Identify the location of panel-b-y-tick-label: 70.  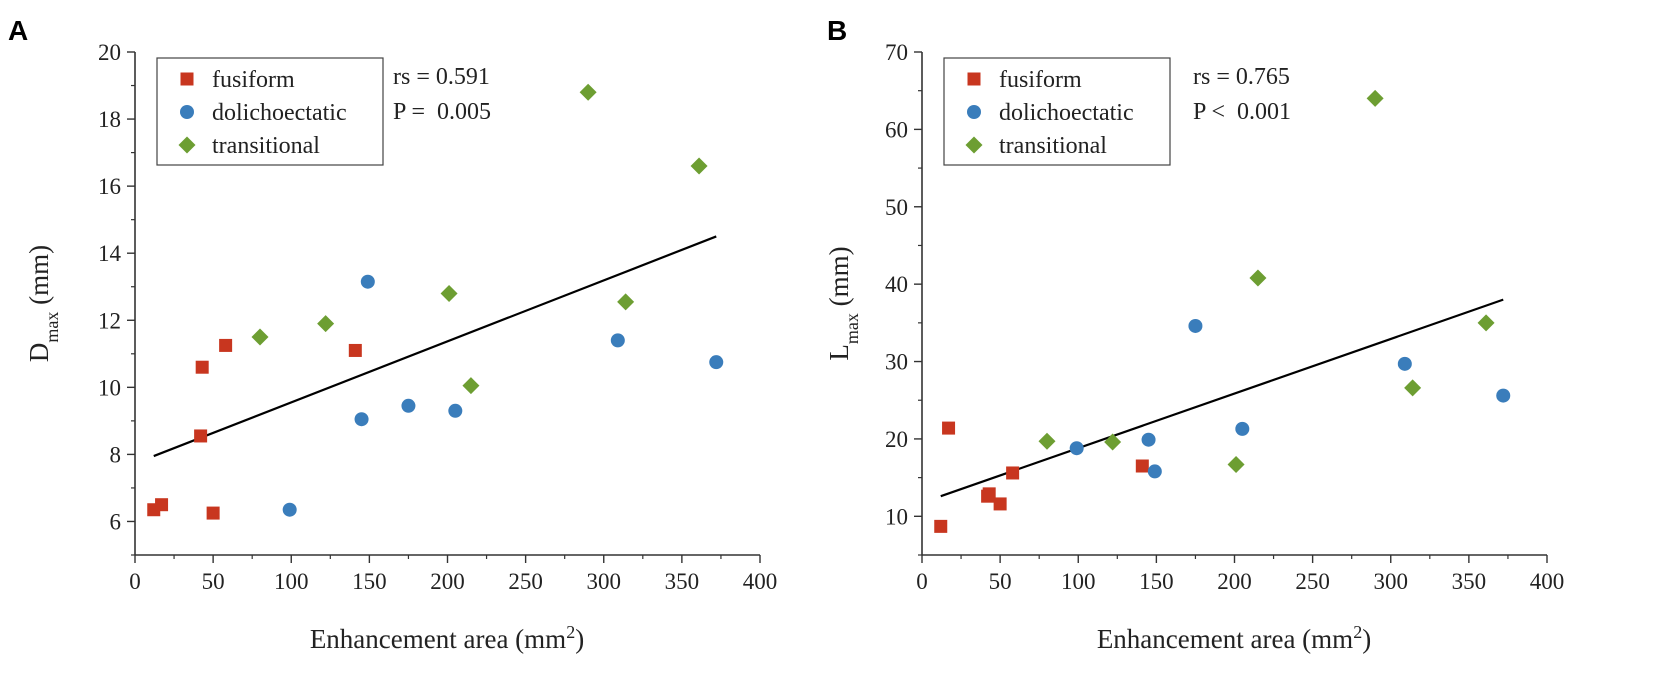
(896, 52).